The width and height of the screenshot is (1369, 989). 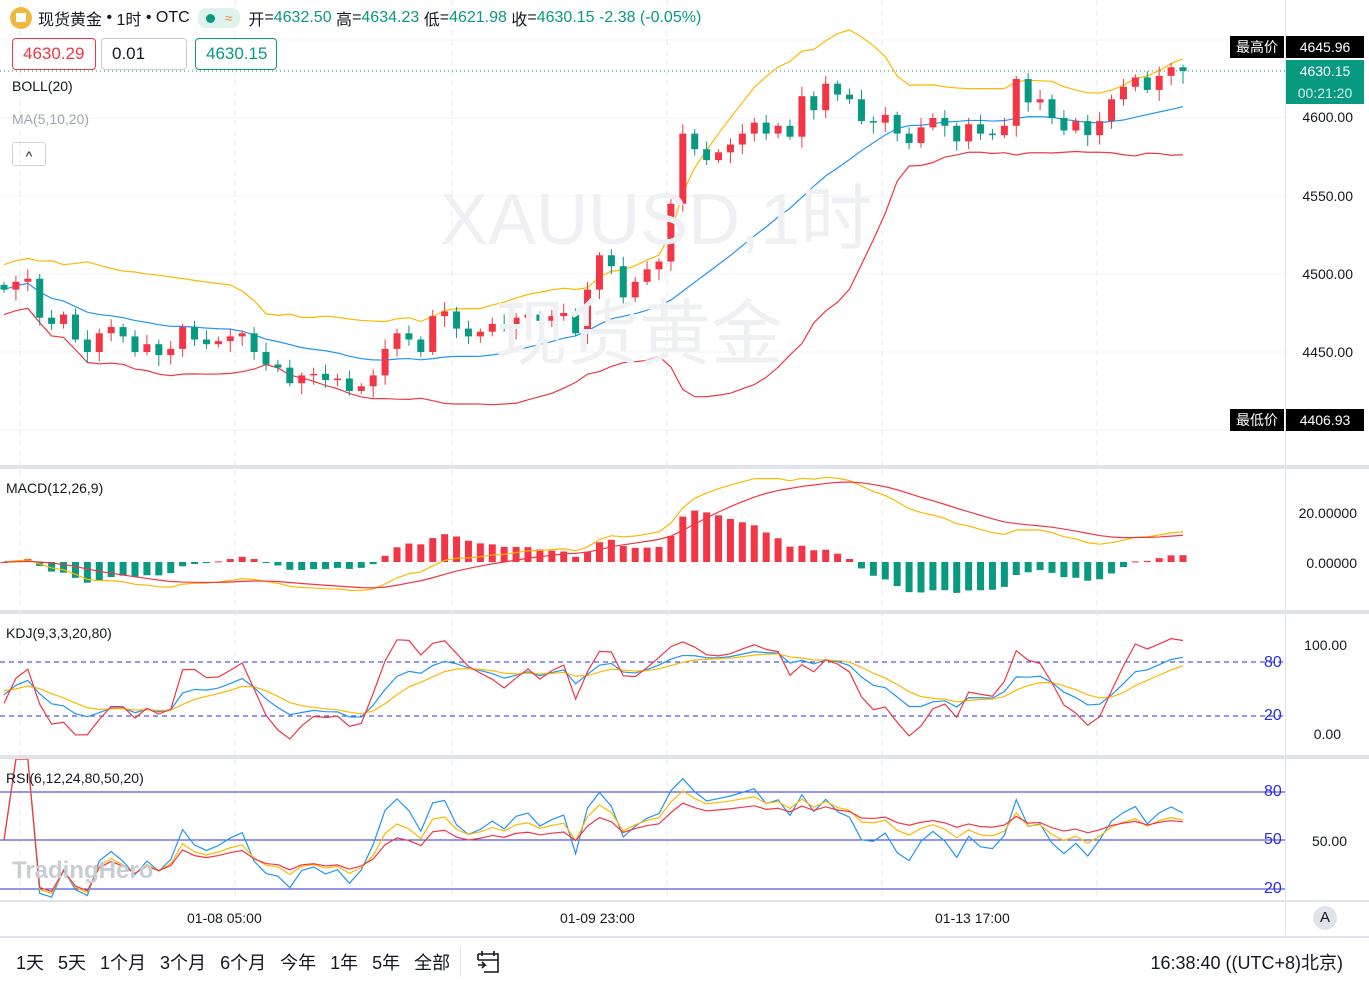 What do you see at coordinates (597, 918) in the screenshot?
I see `time-label: 01-09 23:00` at bounding box center [597, 918].